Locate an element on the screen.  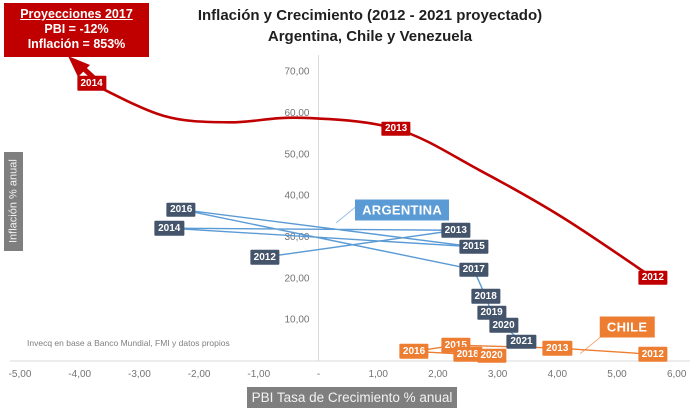
x-tick-label: 6,00 is located at coordinates (677, 374).